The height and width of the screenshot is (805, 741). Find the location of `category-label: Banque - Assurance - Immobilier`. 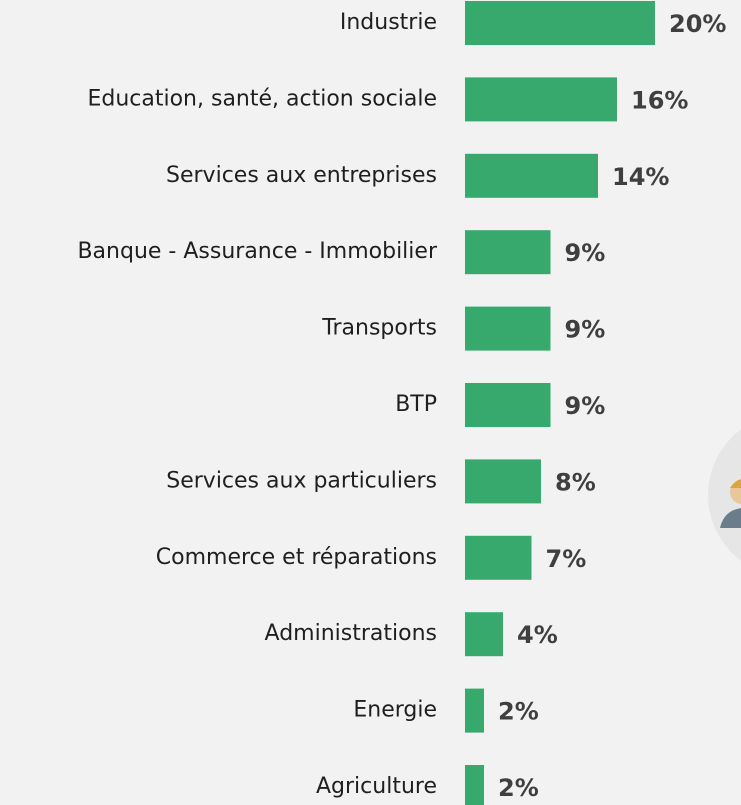

category-label: Banque - Assurance - Immobilier is located at coordinates (257, 251).